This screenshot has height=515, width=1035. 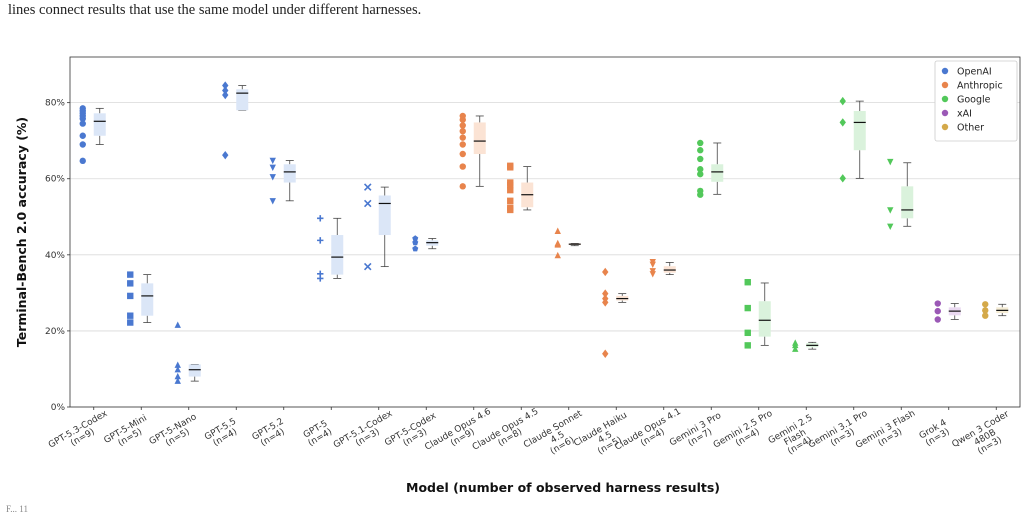 What do you see at coordinates (223, 434) in the screenshot?
I see `x-tick-label: GPT-5.5(n=4)` at bounding box center [223, 434].